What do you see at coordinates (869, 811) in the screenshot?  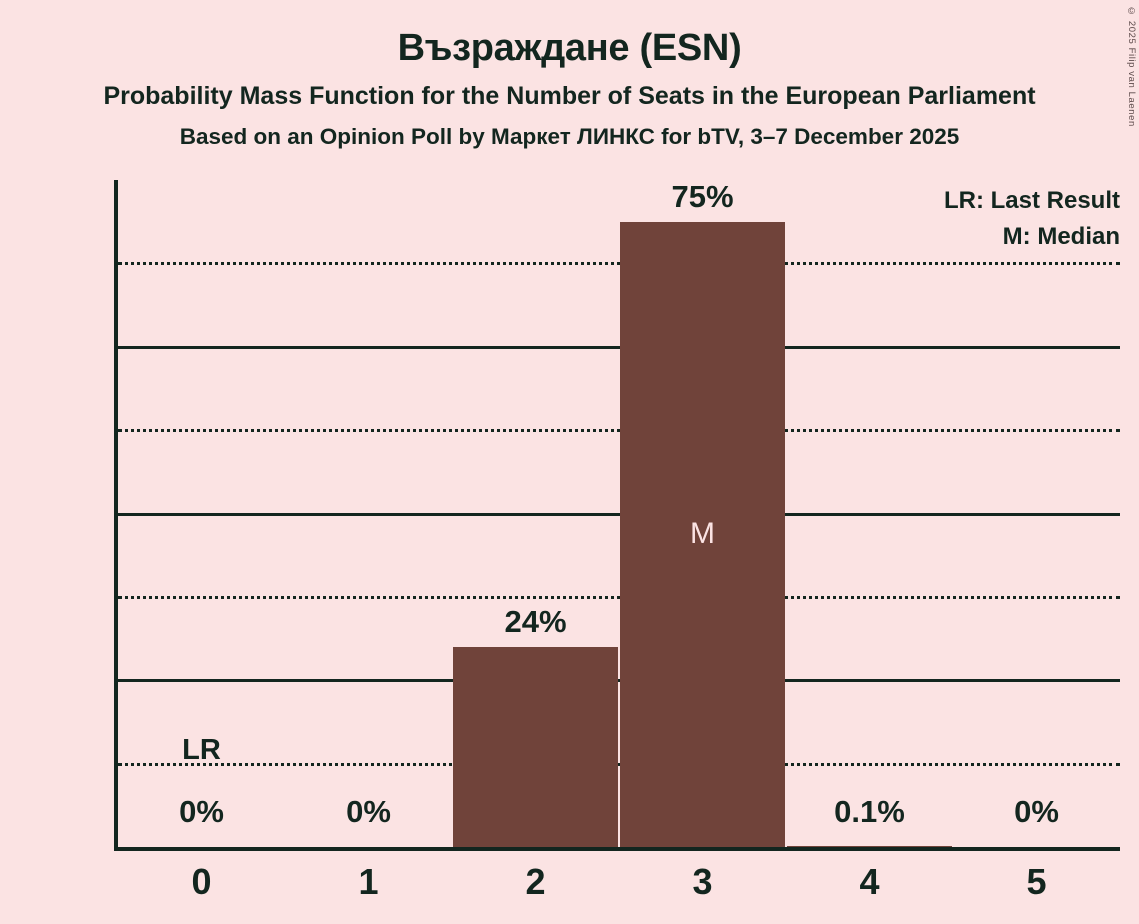 I see `bar-value-label: 0.1%` at bounding box center [869, 811].